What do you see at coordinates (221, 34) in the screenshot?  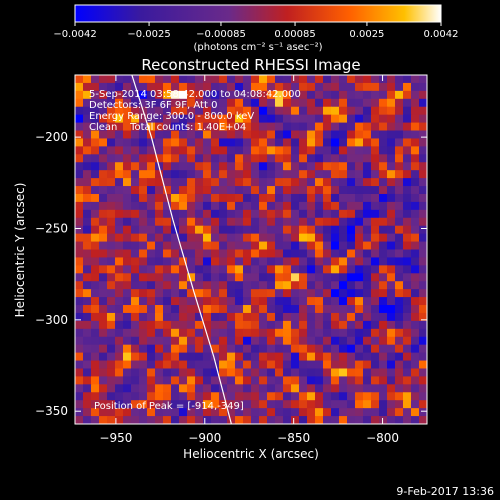 I see `colorbar-tick-label: −0.00085` at bounding box center [221, 34].